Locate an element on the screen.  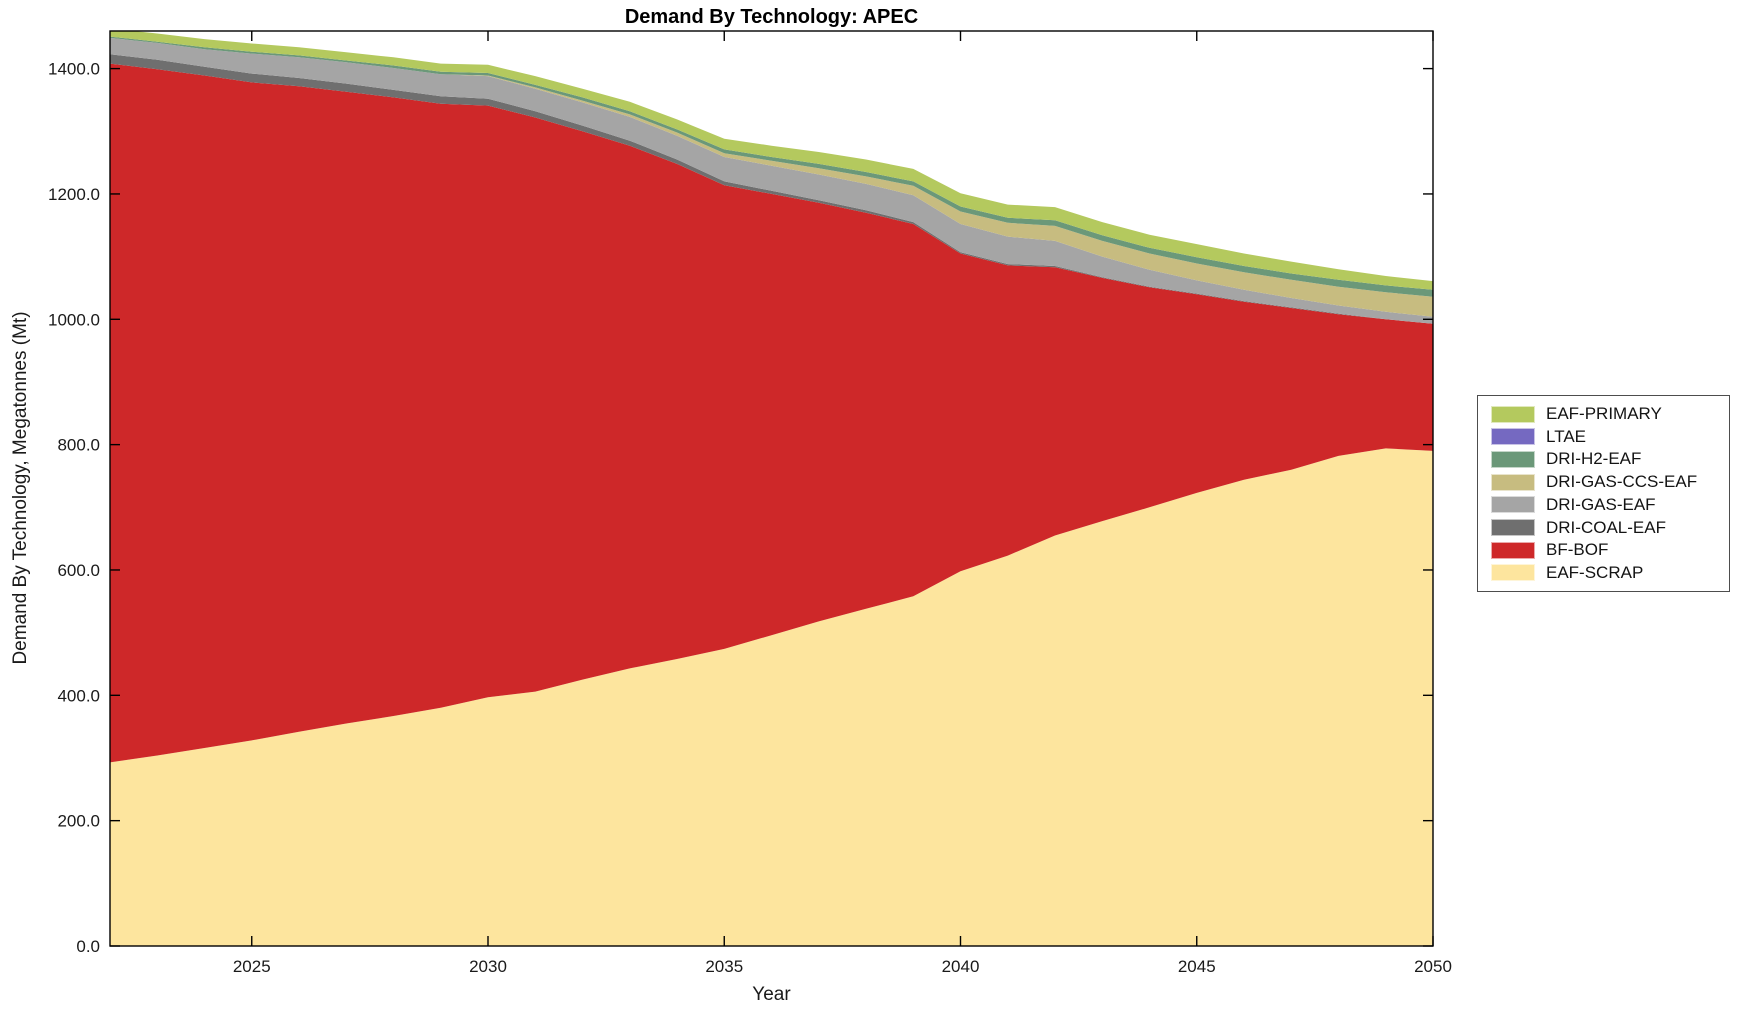
x-tick-label: 2030 is located at coordinates (488, 966).